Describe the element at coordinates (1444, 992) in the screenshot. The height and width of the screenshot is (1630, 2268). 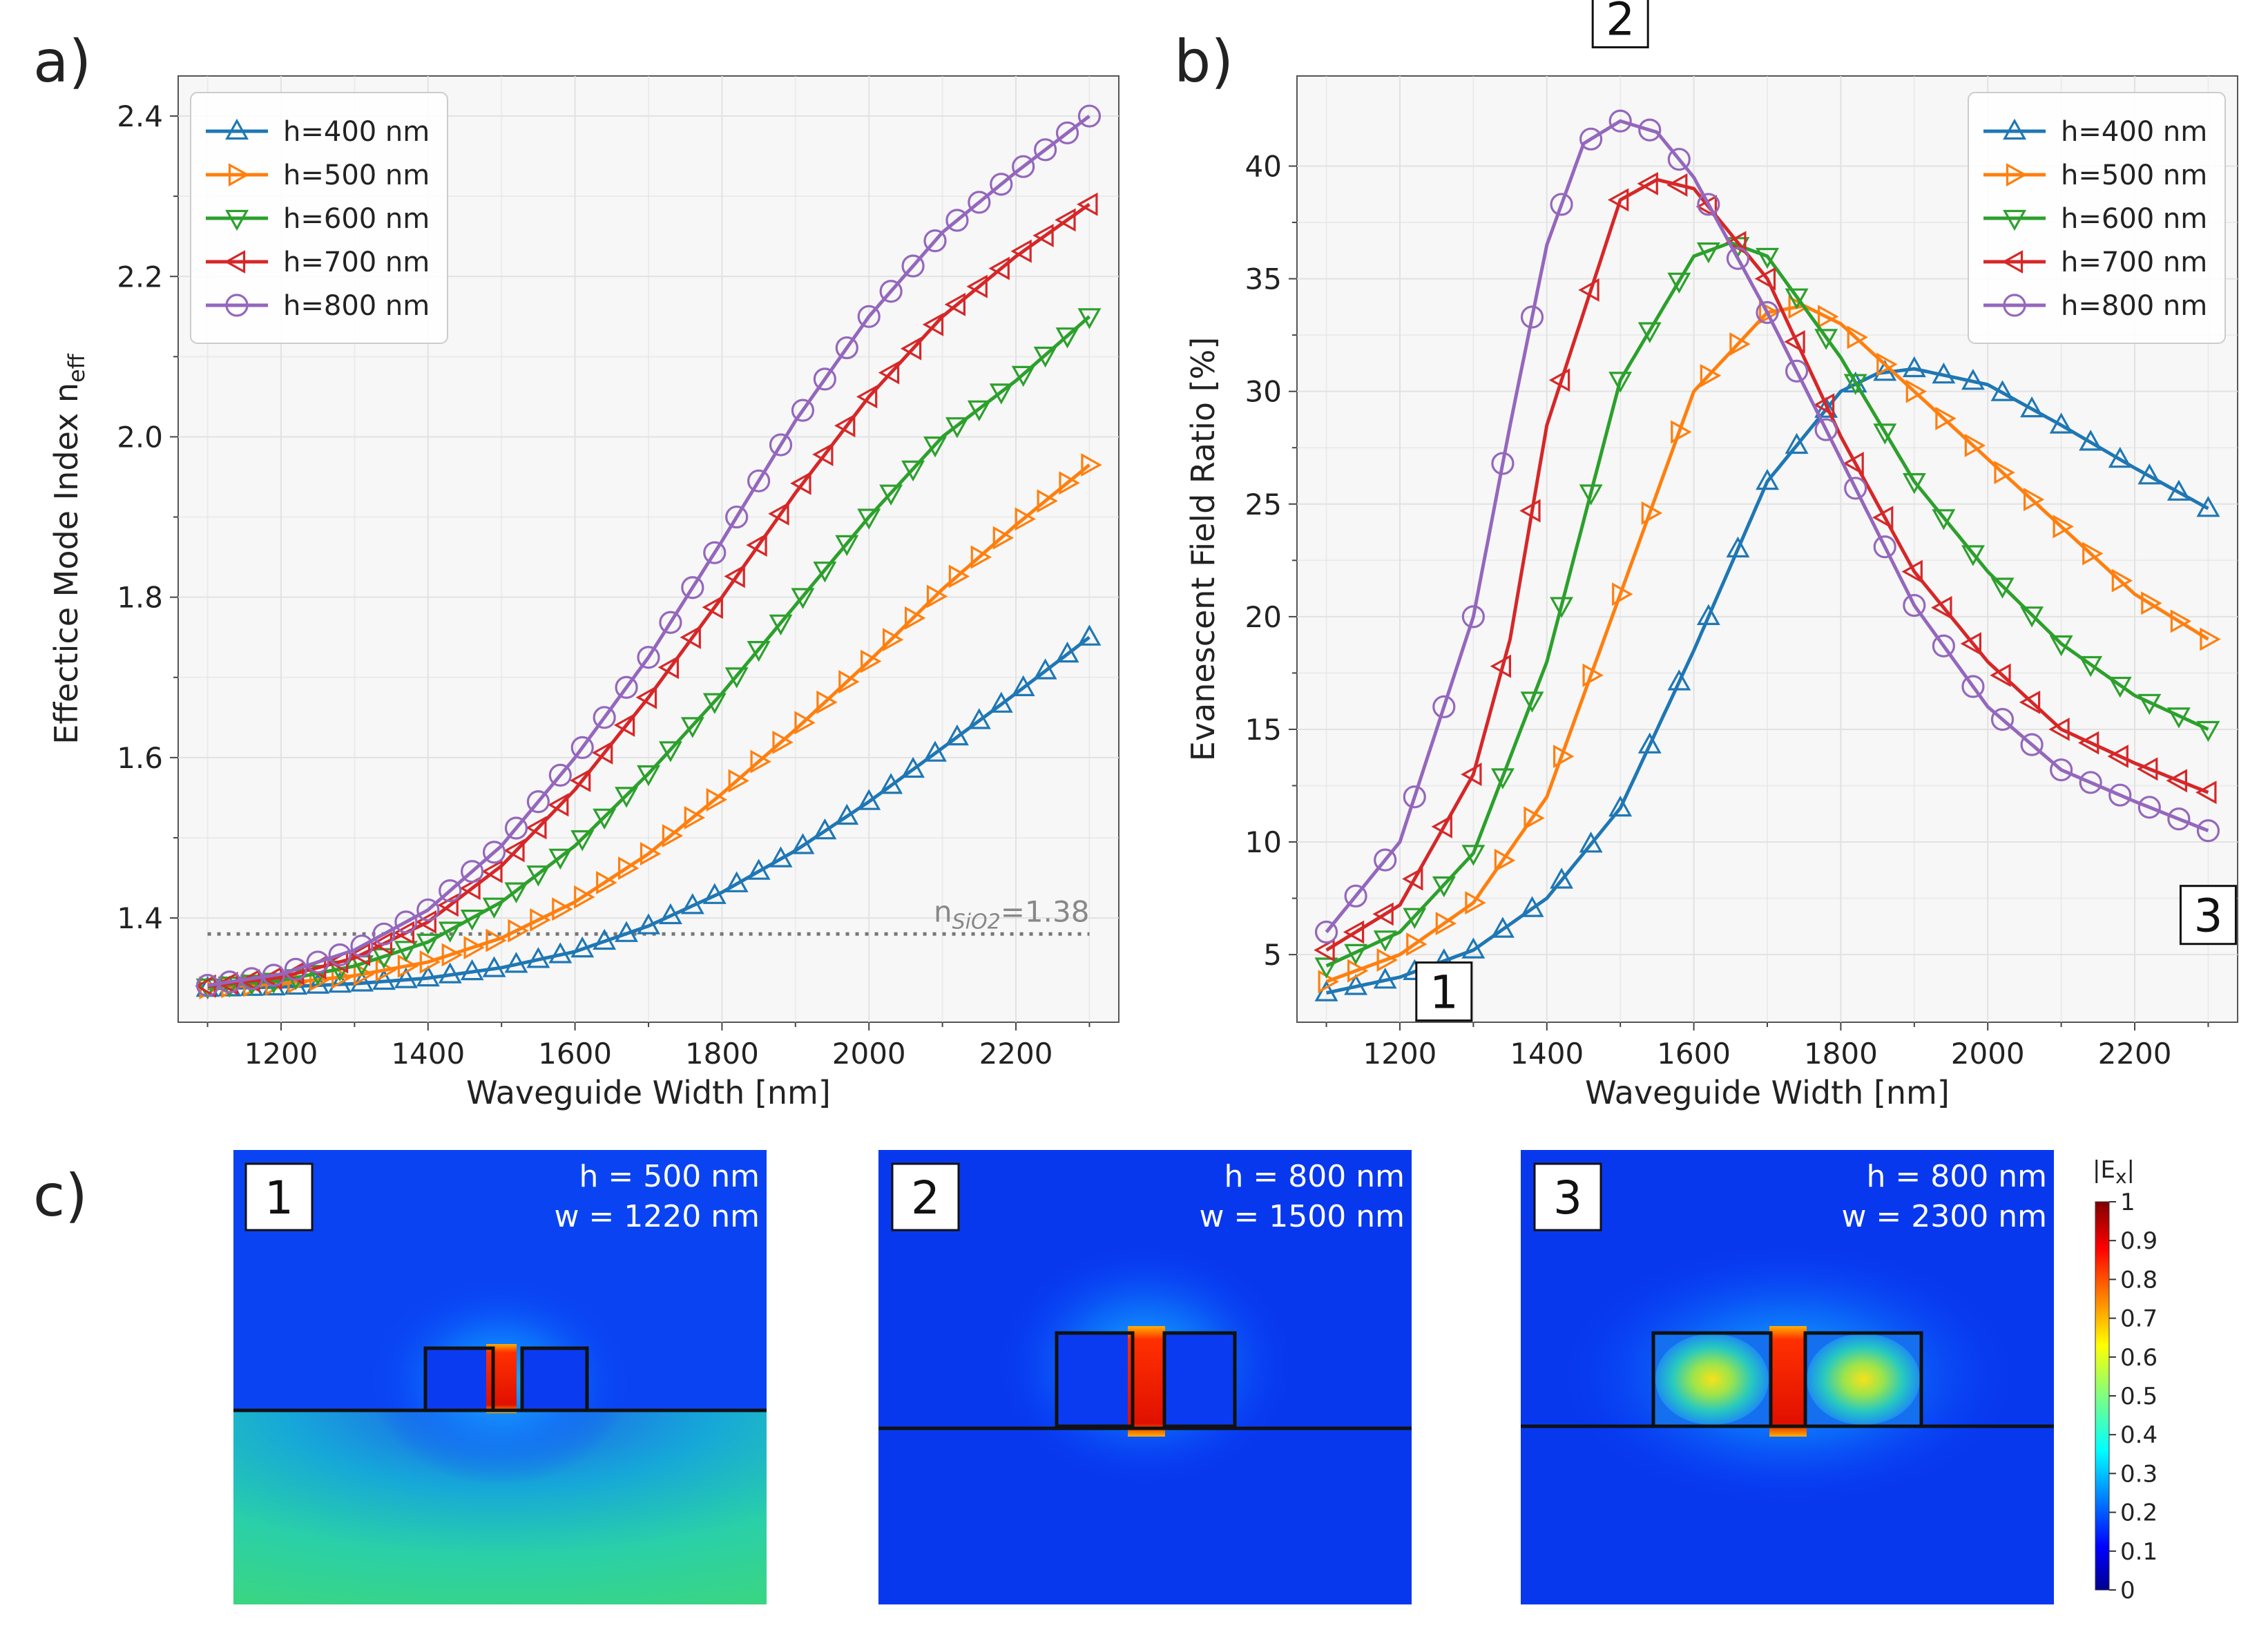
I see `annotation-frame` at that location.